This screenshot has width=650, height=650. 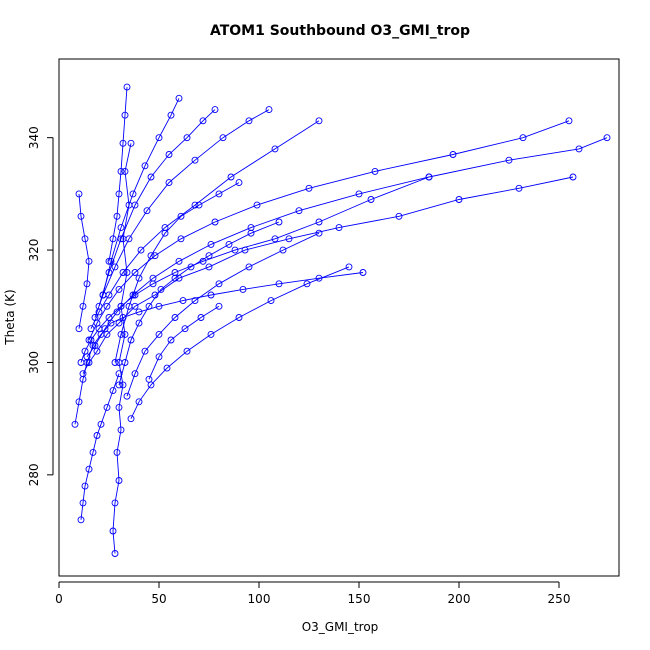 What do you see at coordinates (259, 599) in the screenshot?
I see `x-tick-label: 100` at bounding box center [259, 599].